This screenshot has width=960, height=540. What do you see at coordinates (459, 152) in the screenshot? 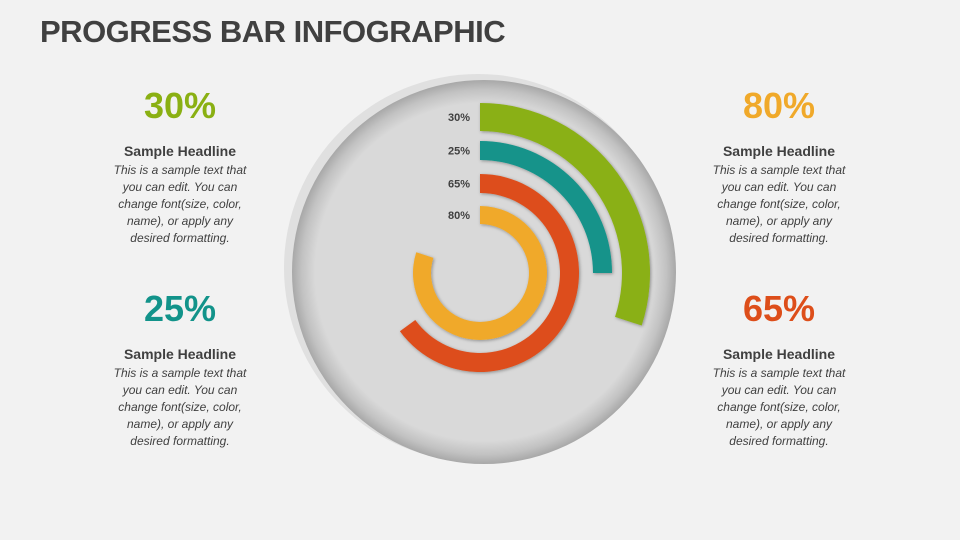
I see `arc-label: 25%` at bounding box center [459, 152].